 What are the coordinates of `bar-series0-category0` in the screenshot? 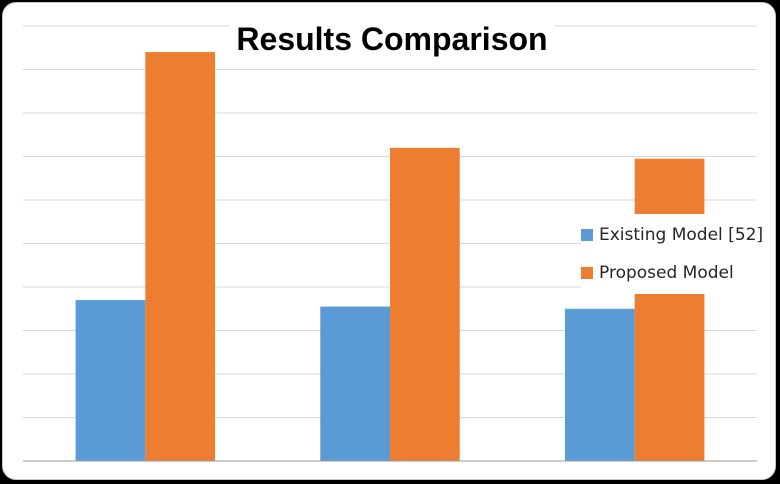 It's located at (110, 380).